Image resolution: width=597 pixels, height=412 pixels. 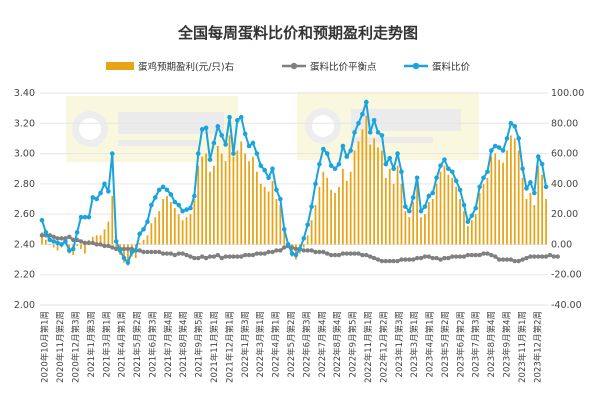 I want to click on x-tick-label: 2022年7月第4周, so click(x=322, y=344).